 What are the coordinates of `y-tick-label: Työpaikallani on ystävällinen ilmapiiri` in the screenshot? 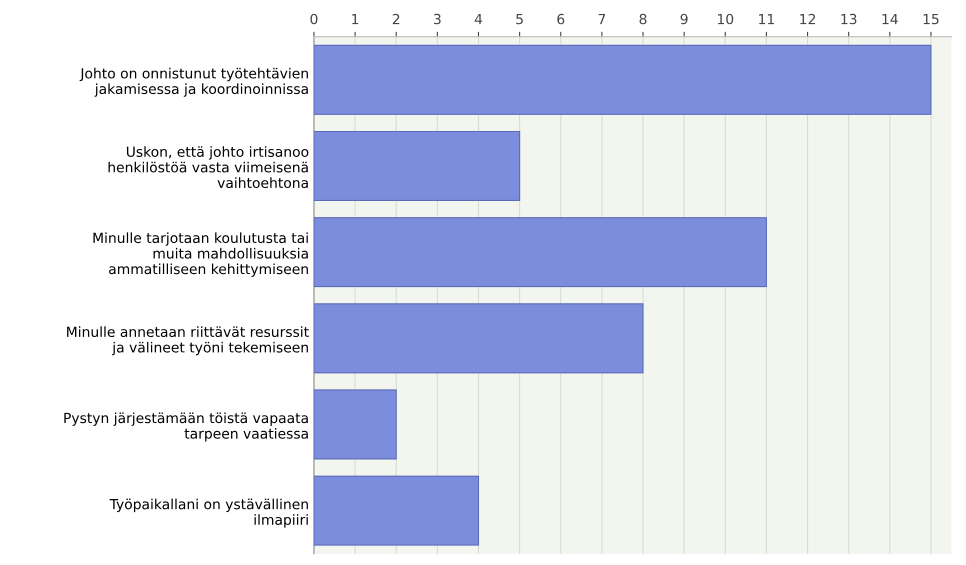 It's located at (209, 513).